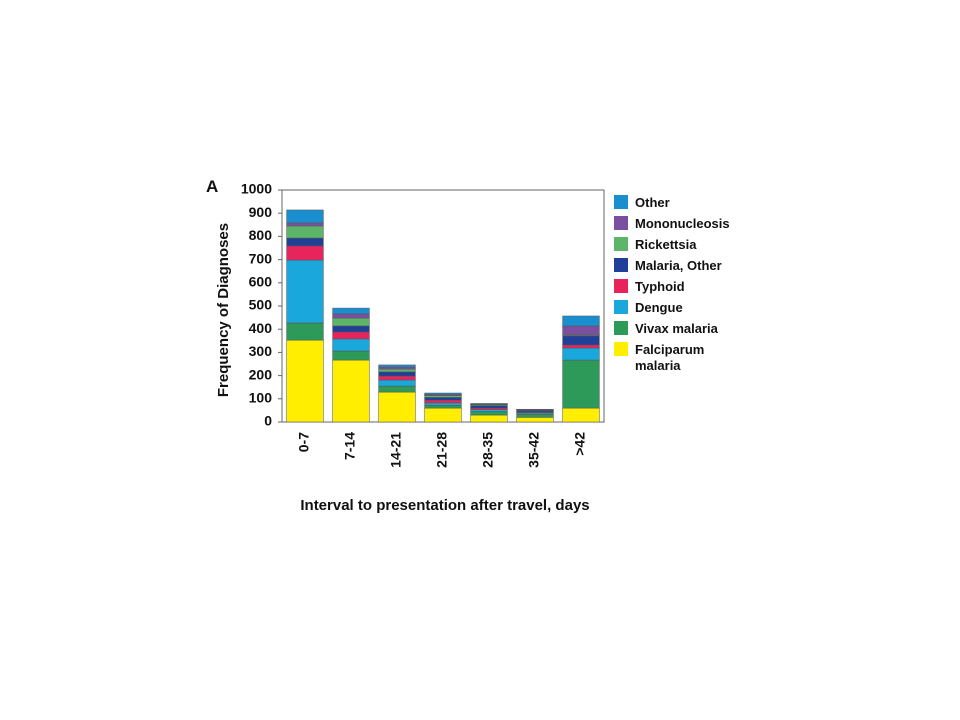  I want to click on y-tick-label: 200, so click(261, 374).